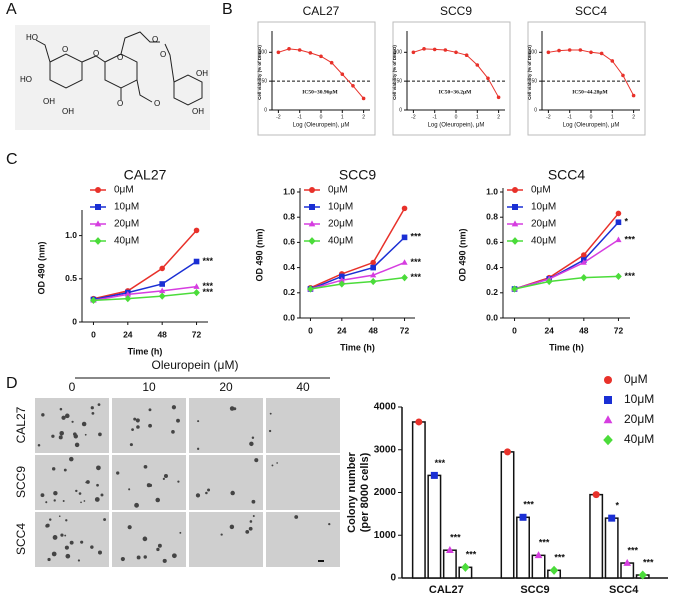  What do you see at coordinates (498, 117) in the screenshot?
I see `x-tick-label: 2` at bounding box center [498, 117].